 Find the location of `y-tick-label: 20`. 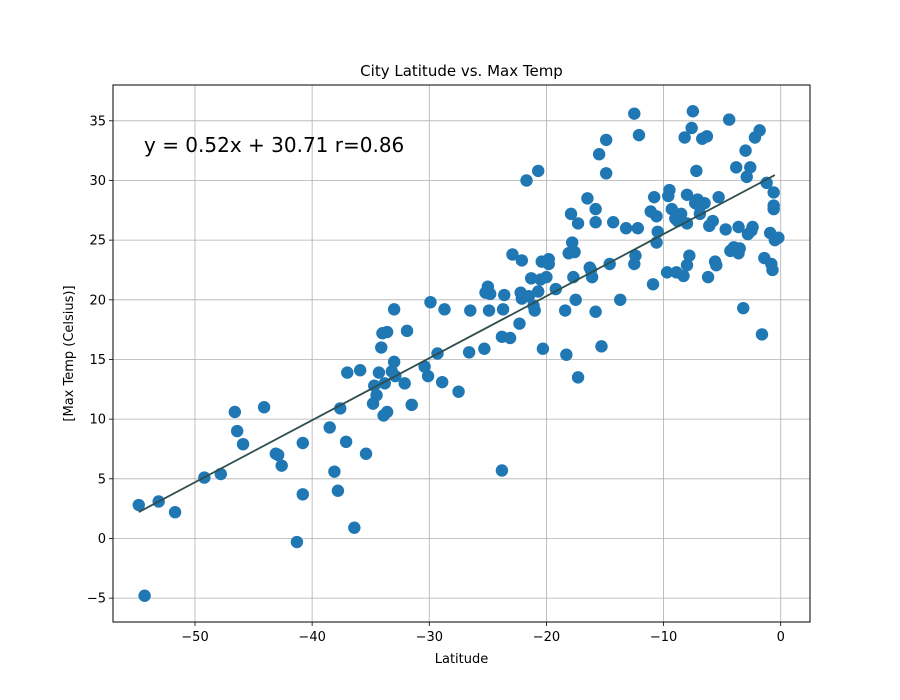

y-tick-label: 20 is located at coordinates (97, 300).